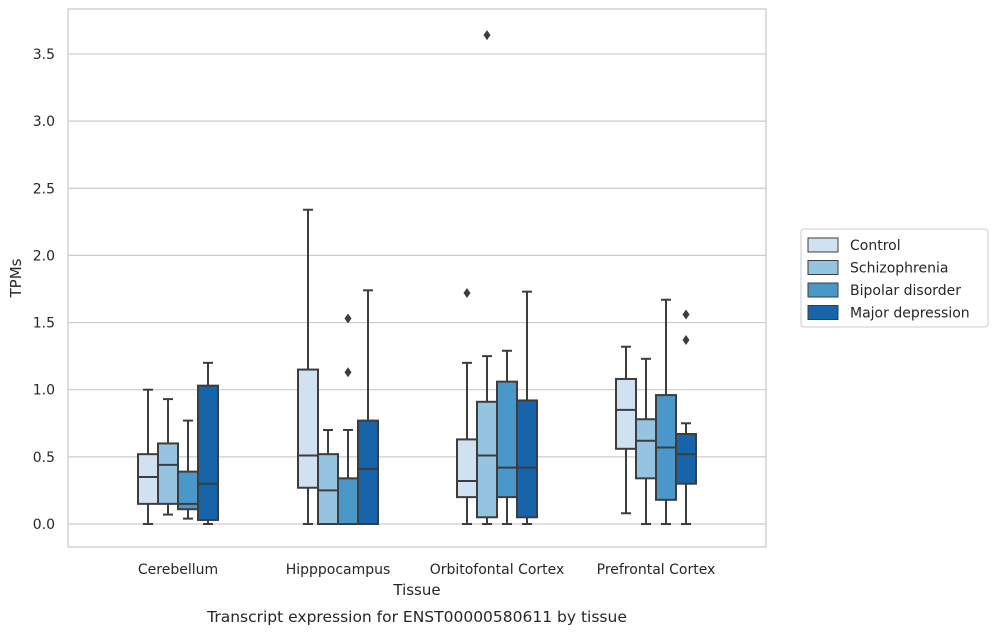  Describe the element at coordinates (338, 570) in the screenshot. I see `x-tick-label: Hipppocampus` at that location.